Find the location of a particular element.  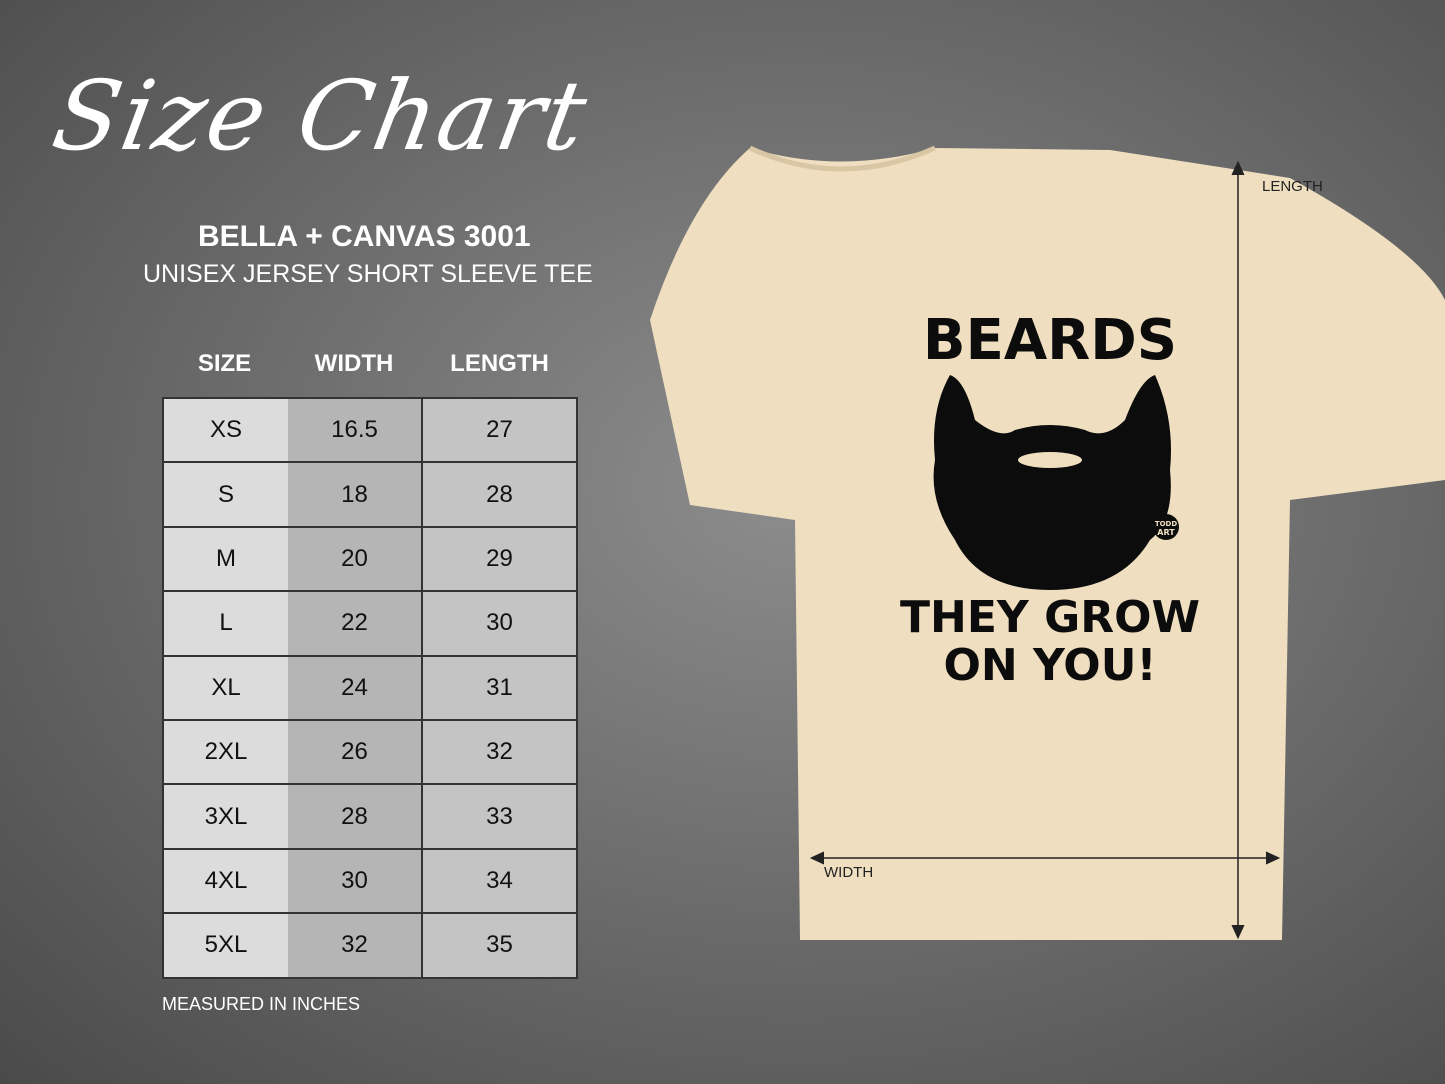

table-row: 3XL 28 33 is located at coordinates (370, 816).